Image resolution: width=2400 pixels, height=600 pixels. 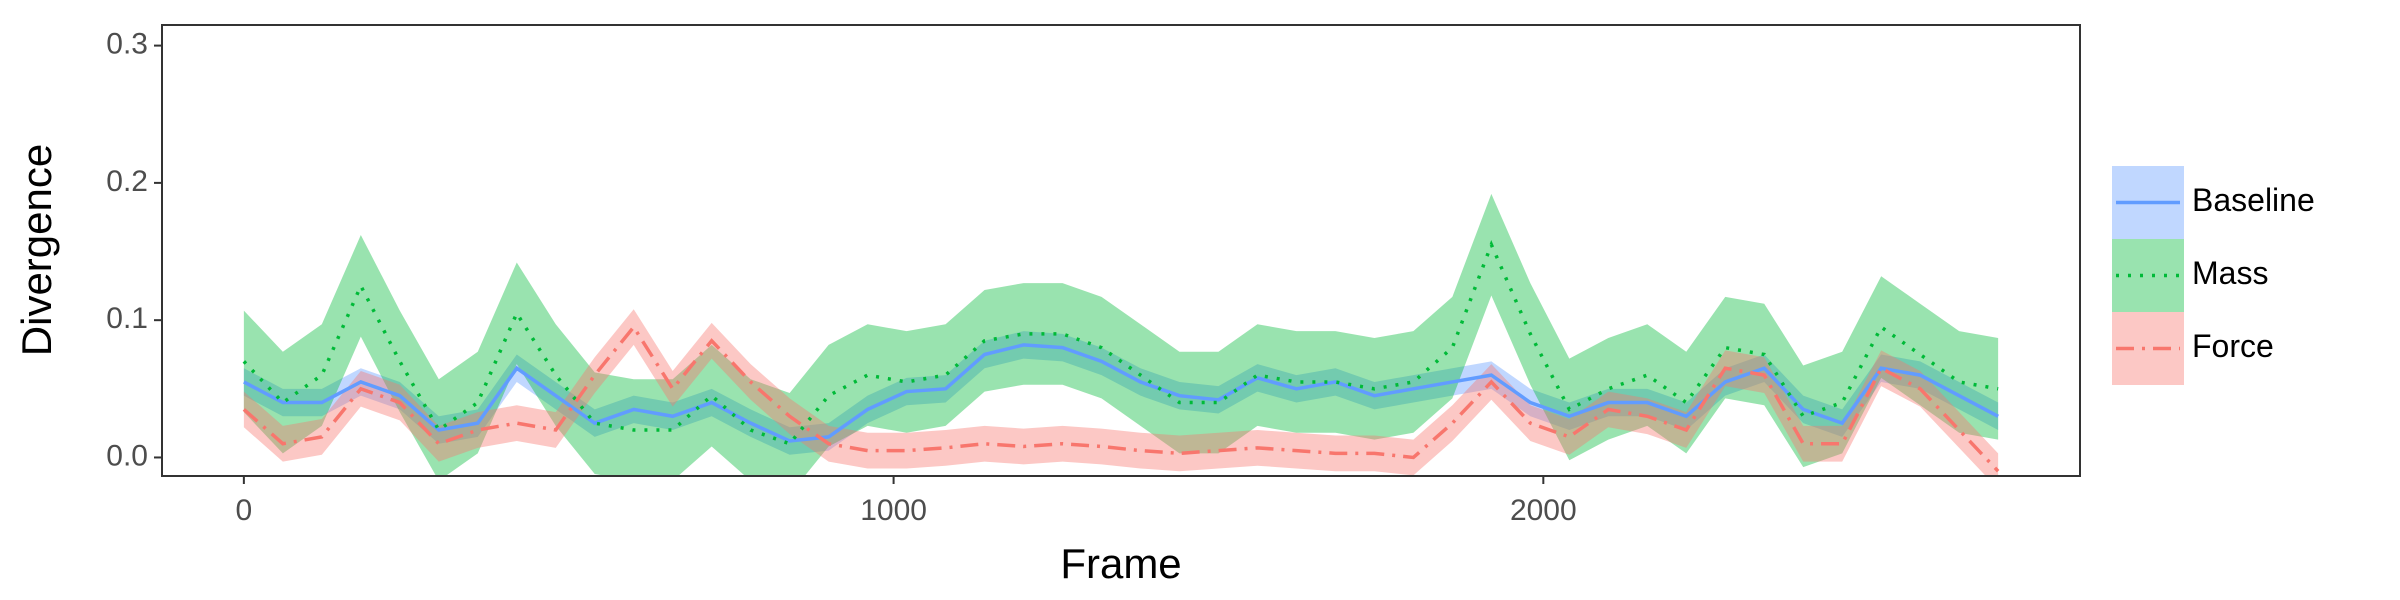 What do you see at coordinates (127, 181) in the screenshot?
I see `y-tick-label: 0.2` at bounding box center [127, 181].